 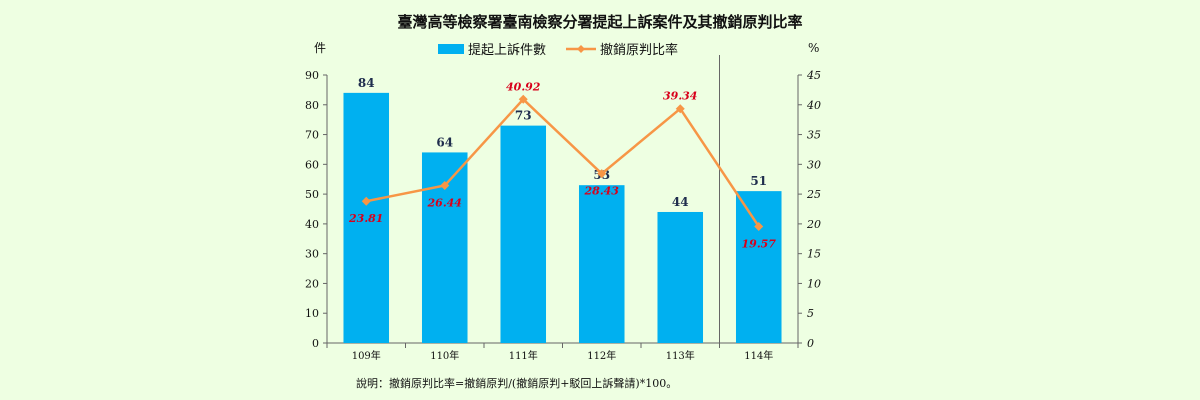 What do you see at coordinates (758, 355) in the screenshot?
I see `x-tick-label: 114年` at bounding box center [758, 355].